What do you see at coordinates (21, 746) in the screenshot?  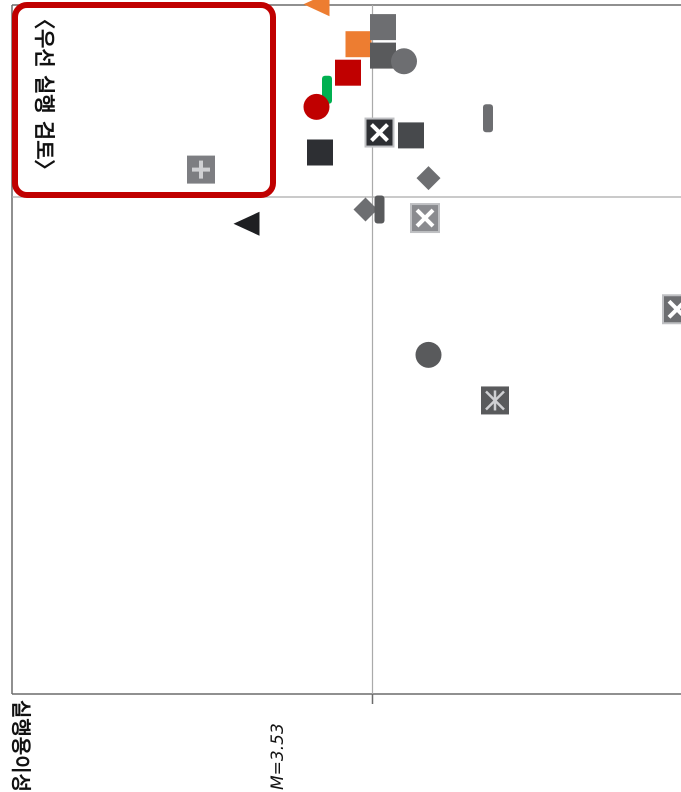 I see `x-axis-label: 실행용이성` at bounding box center [21, 746].